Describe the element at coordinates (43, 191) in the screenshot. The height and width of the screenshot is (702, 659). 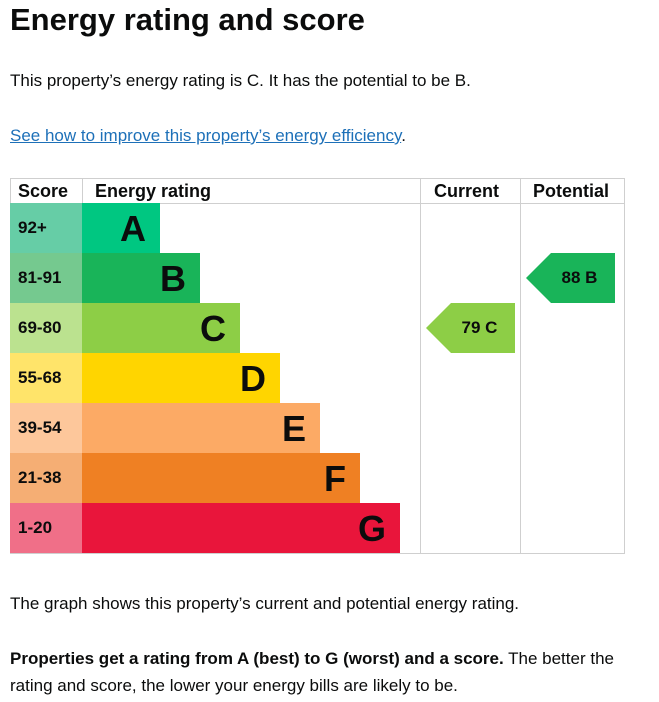
I see `score-header: Score` at that location.